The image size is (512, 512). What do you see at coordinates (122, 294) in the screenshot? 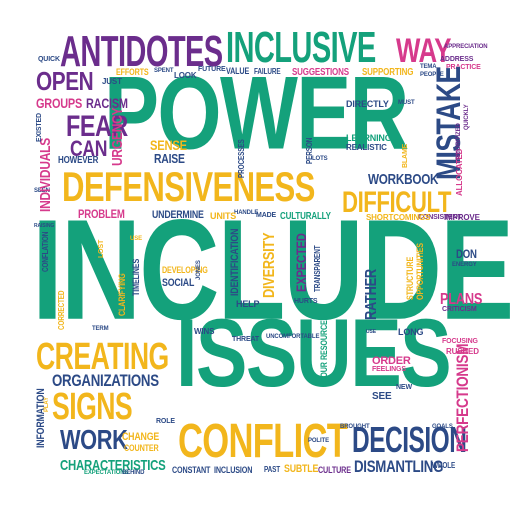
I see `word-clarifying: CLARIFYING` at bounding box center [122, 294].